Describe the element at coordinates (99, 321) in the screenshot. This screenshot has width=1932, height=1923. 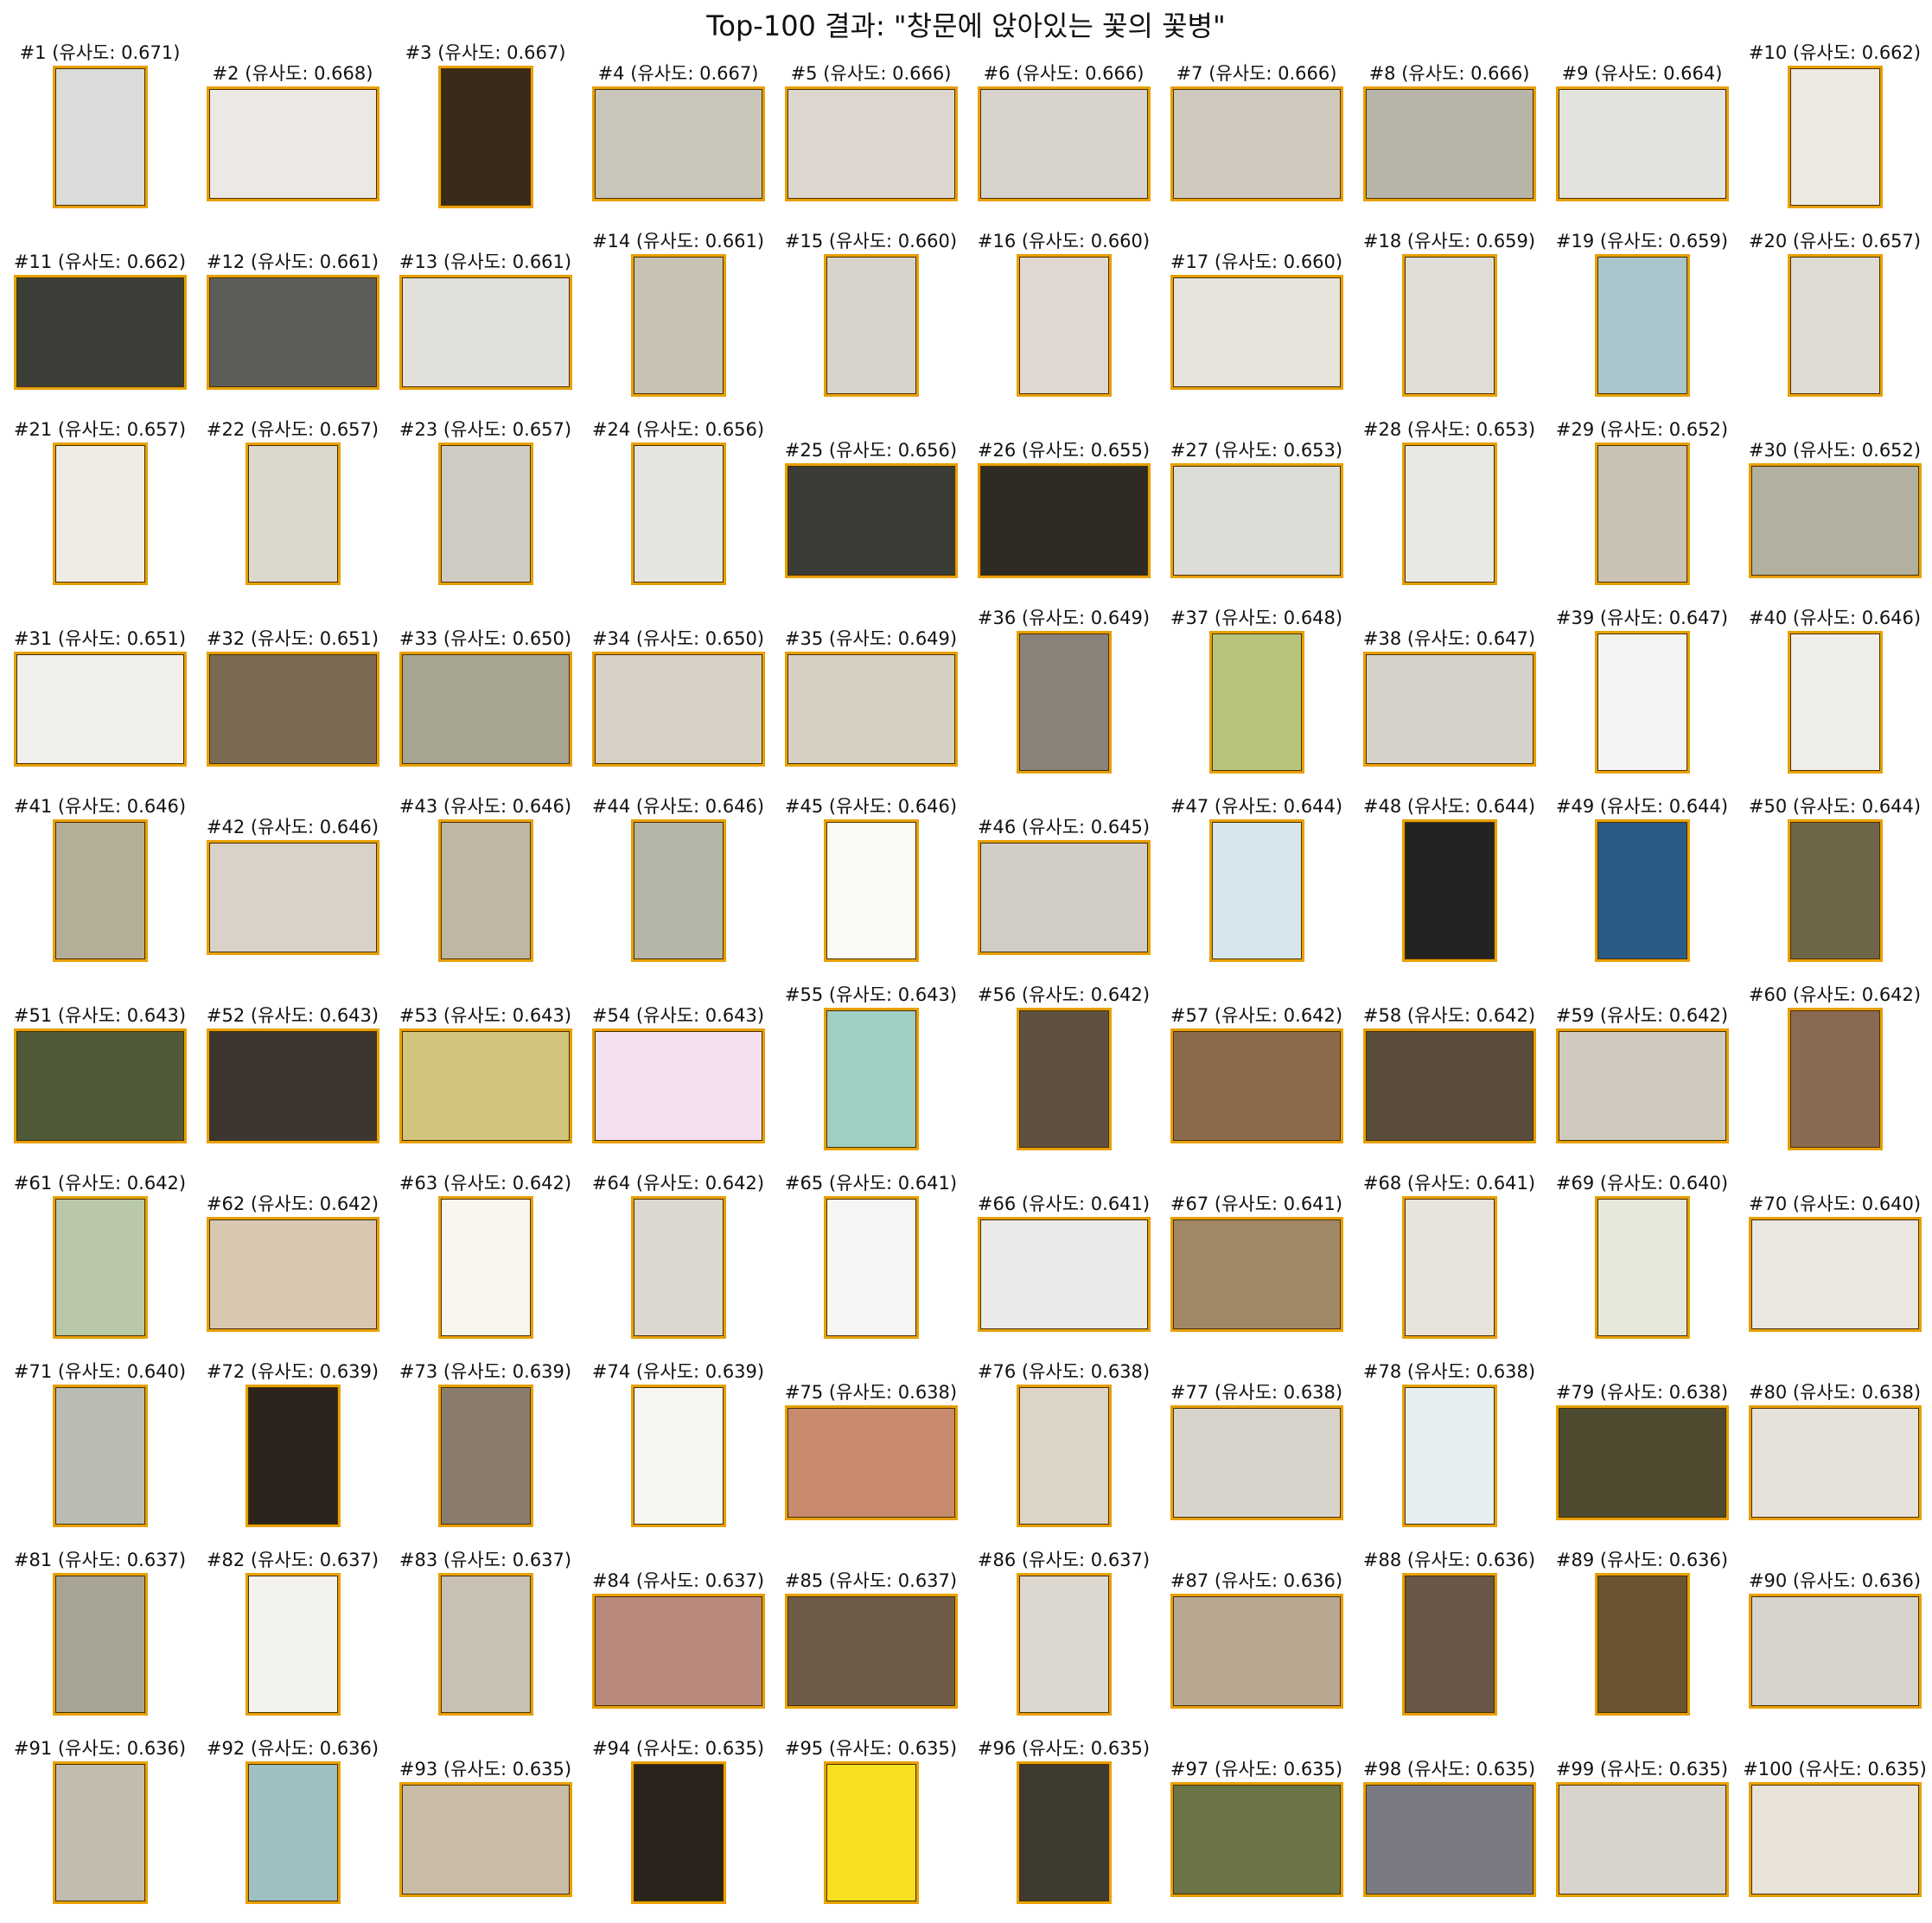
I see `result-item: #11 (유사도: 0.662)` at that location.